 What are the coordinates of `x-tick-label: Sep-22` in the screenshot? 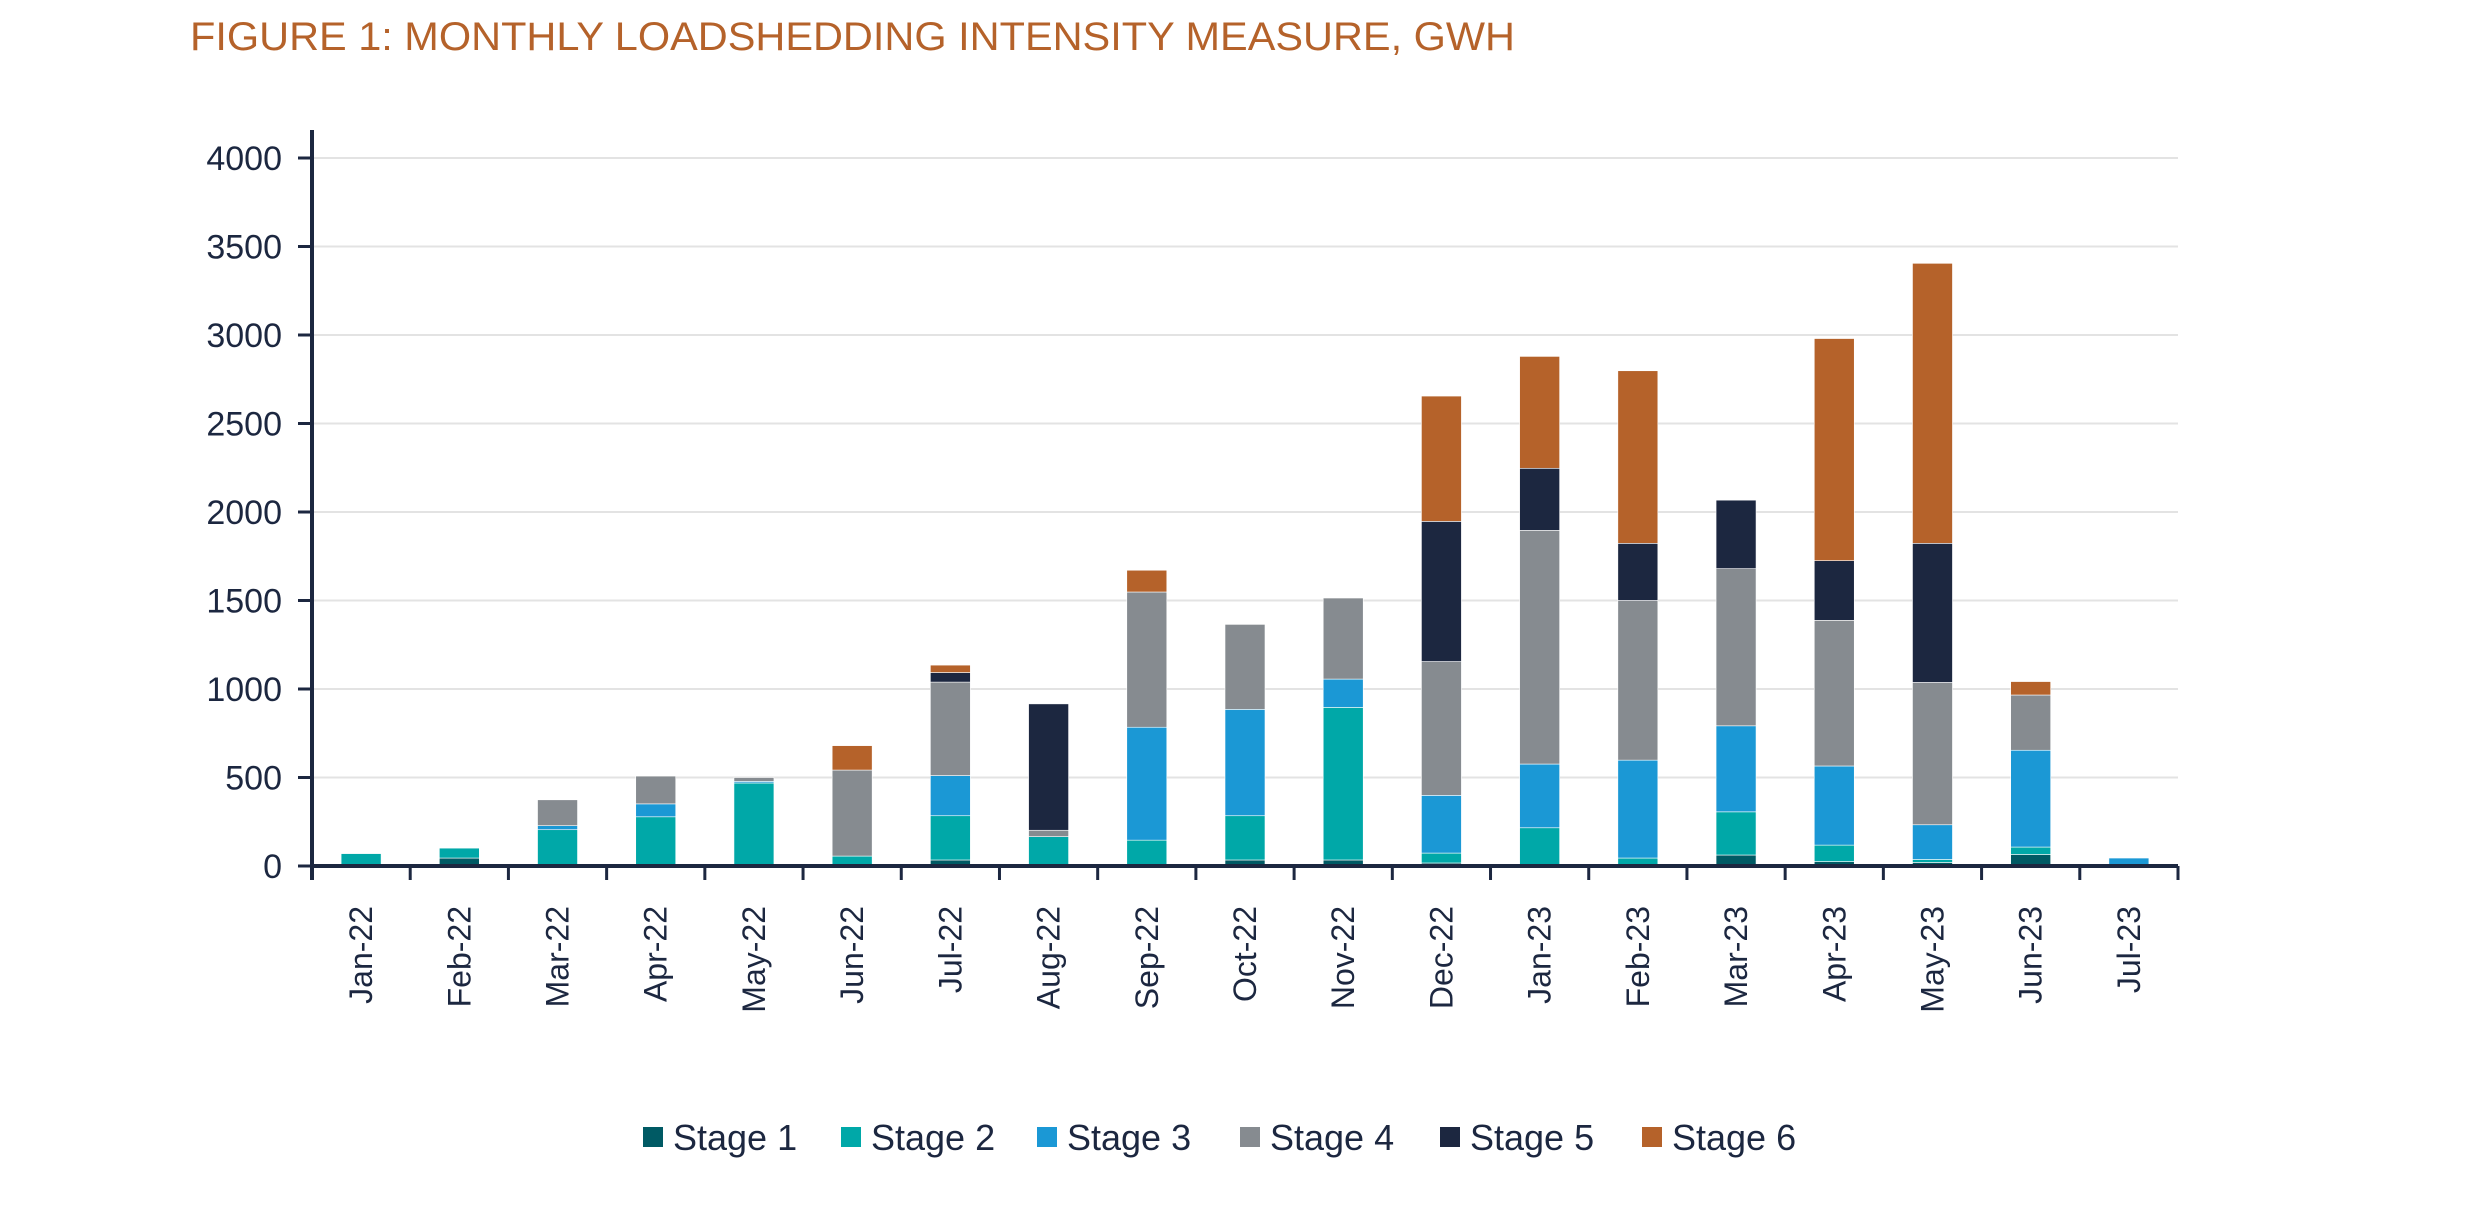 It's located at (1147, 957).